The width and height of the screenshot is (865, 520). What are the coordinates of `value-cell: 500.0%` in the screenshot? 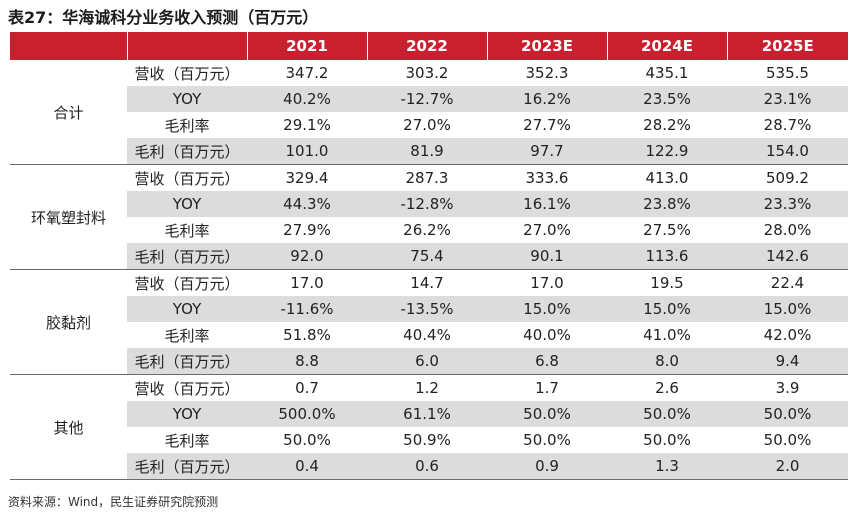 It's located at (307, 414).